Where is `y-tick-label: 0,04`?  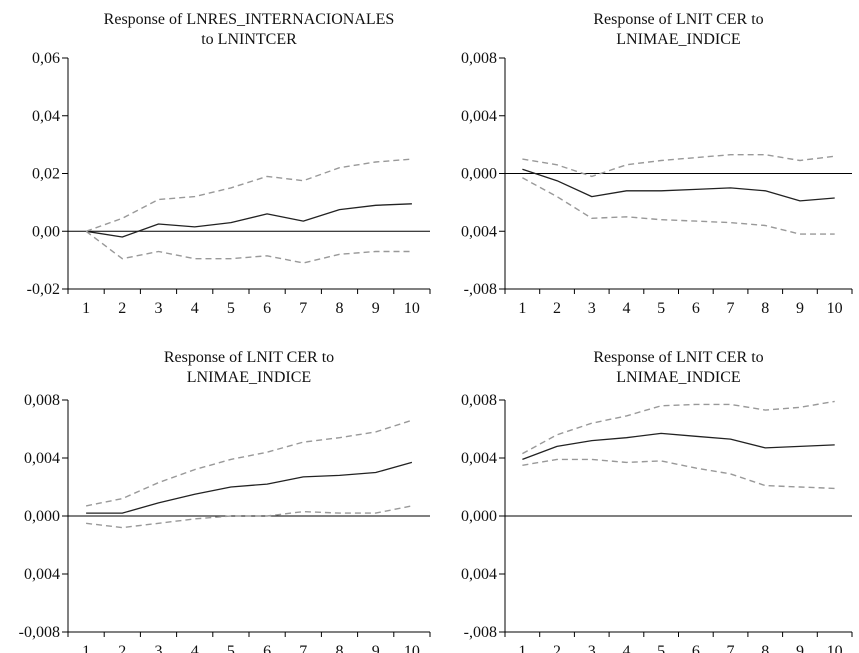 y-tick-label: 0,04 is located at coordinates (46, 116).